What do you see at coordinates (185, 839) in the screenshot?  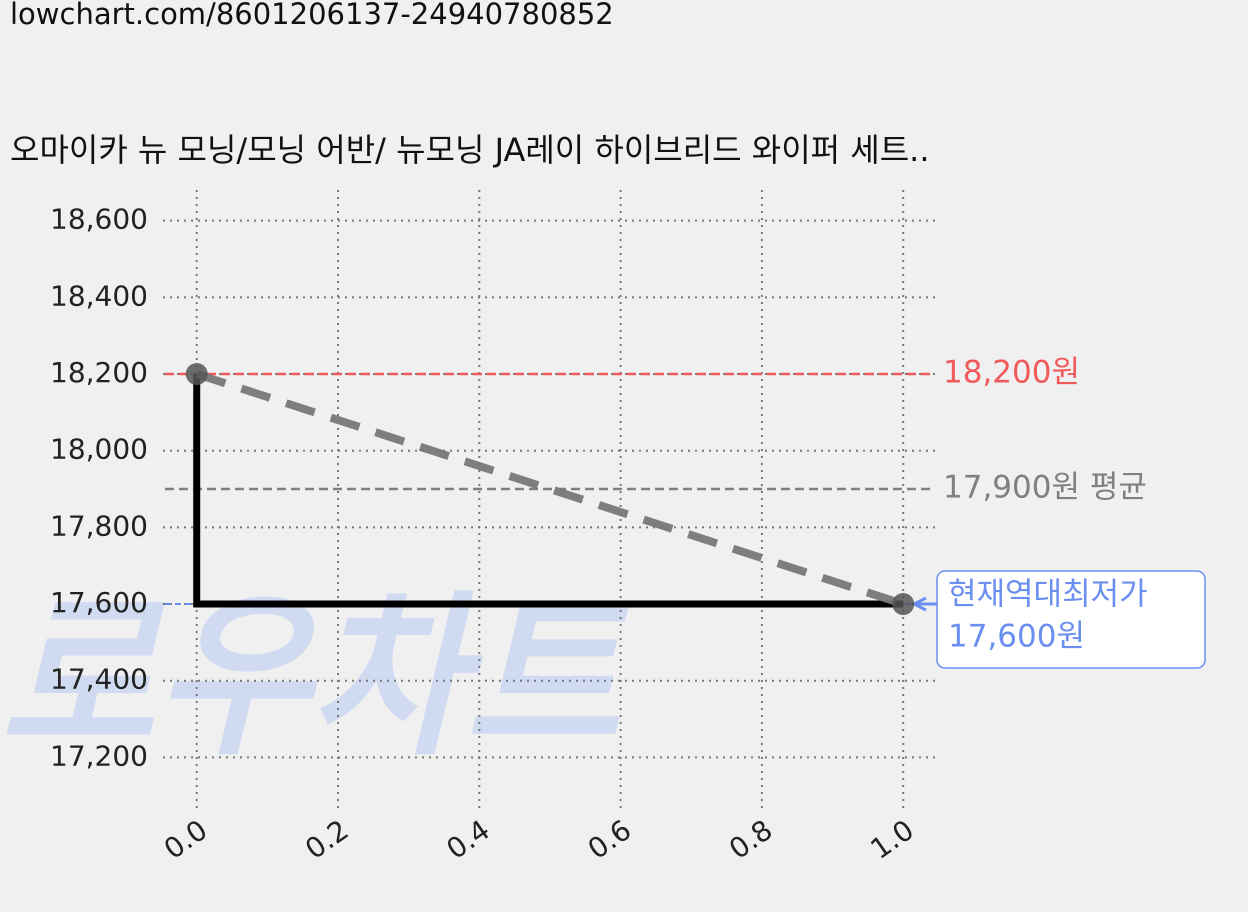 I see `x-tick-label: 0.0` at bounding box center [185, 839].